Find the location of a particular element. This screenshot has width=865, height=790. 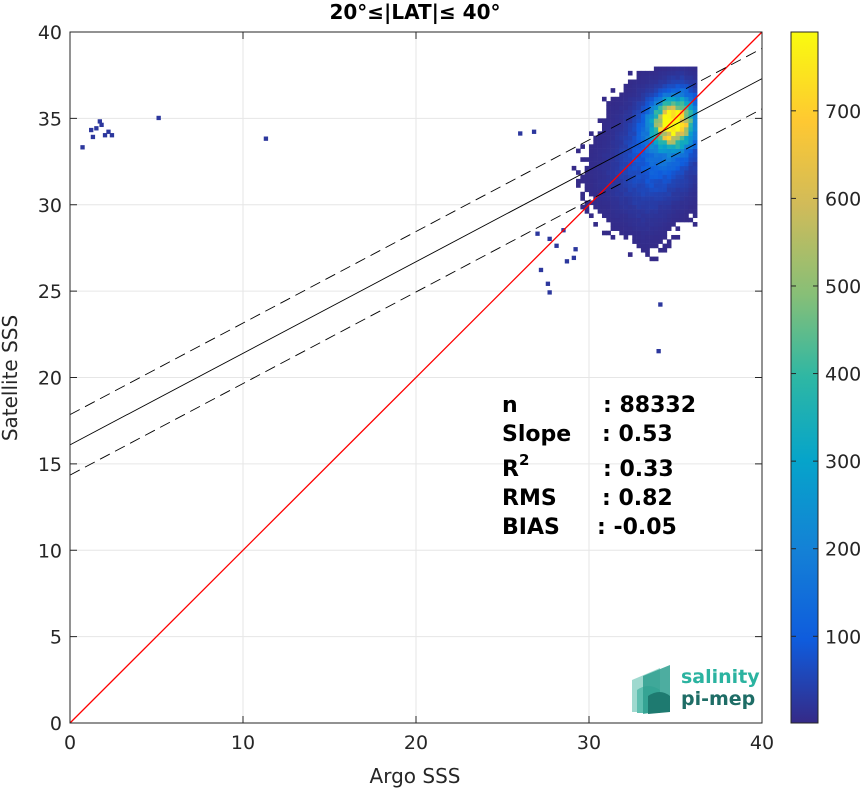

stat-n-value: : 88332 is located at coordinates (649, 405).